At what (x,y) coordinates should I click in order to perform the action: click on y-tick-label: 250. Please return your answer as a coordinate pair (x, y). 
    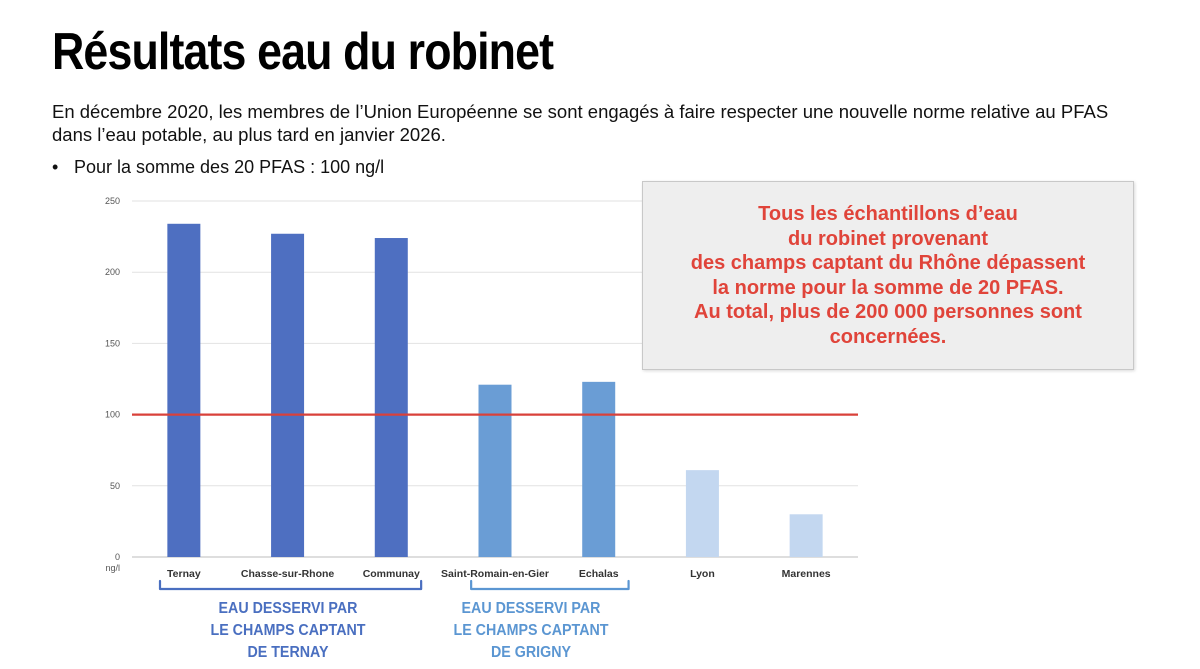
    Looking at the image, I should click on (112, 201).